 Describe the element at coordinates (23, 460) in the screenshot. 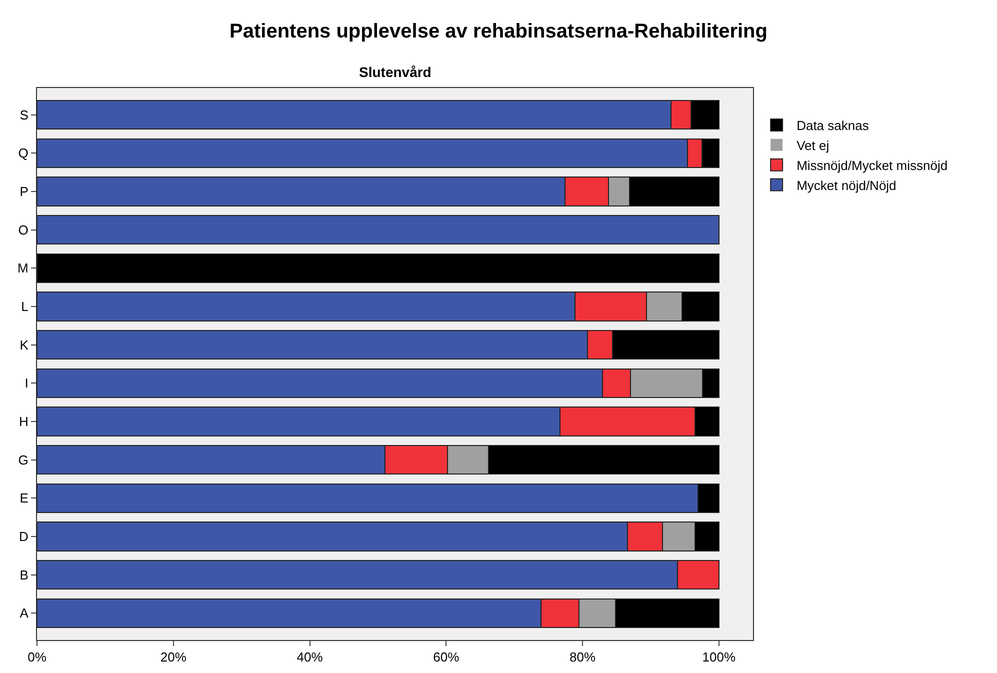

I see `y-tick-label: G` at that location.